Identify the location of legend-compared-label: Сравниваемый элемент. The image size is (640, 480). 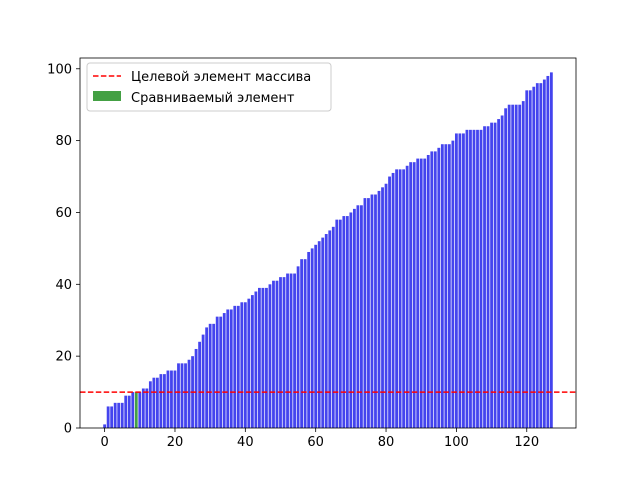
(213, 98).